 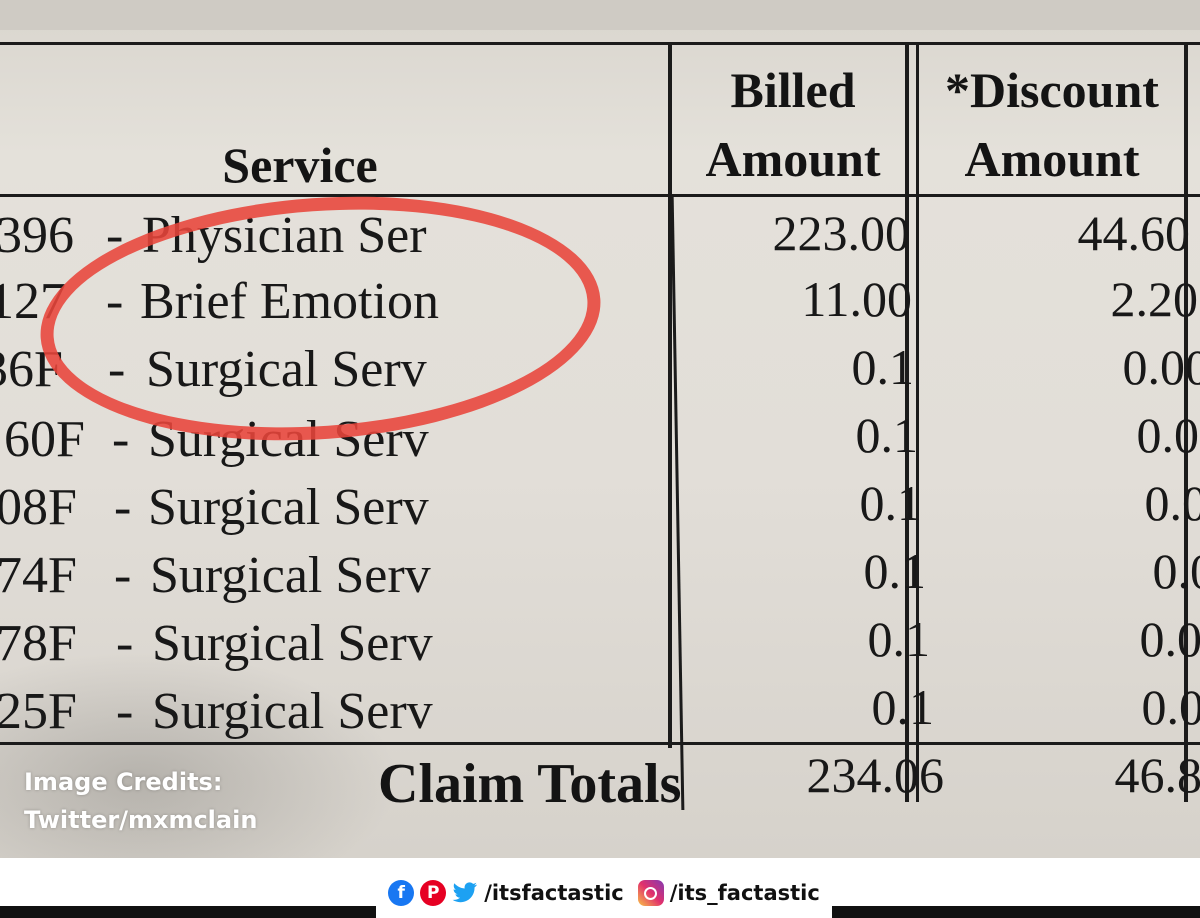 What do you see at coordinates (841, 233) in the screenshot?
I see `billed-amount: 223.00` at bounding box center [841, 233].